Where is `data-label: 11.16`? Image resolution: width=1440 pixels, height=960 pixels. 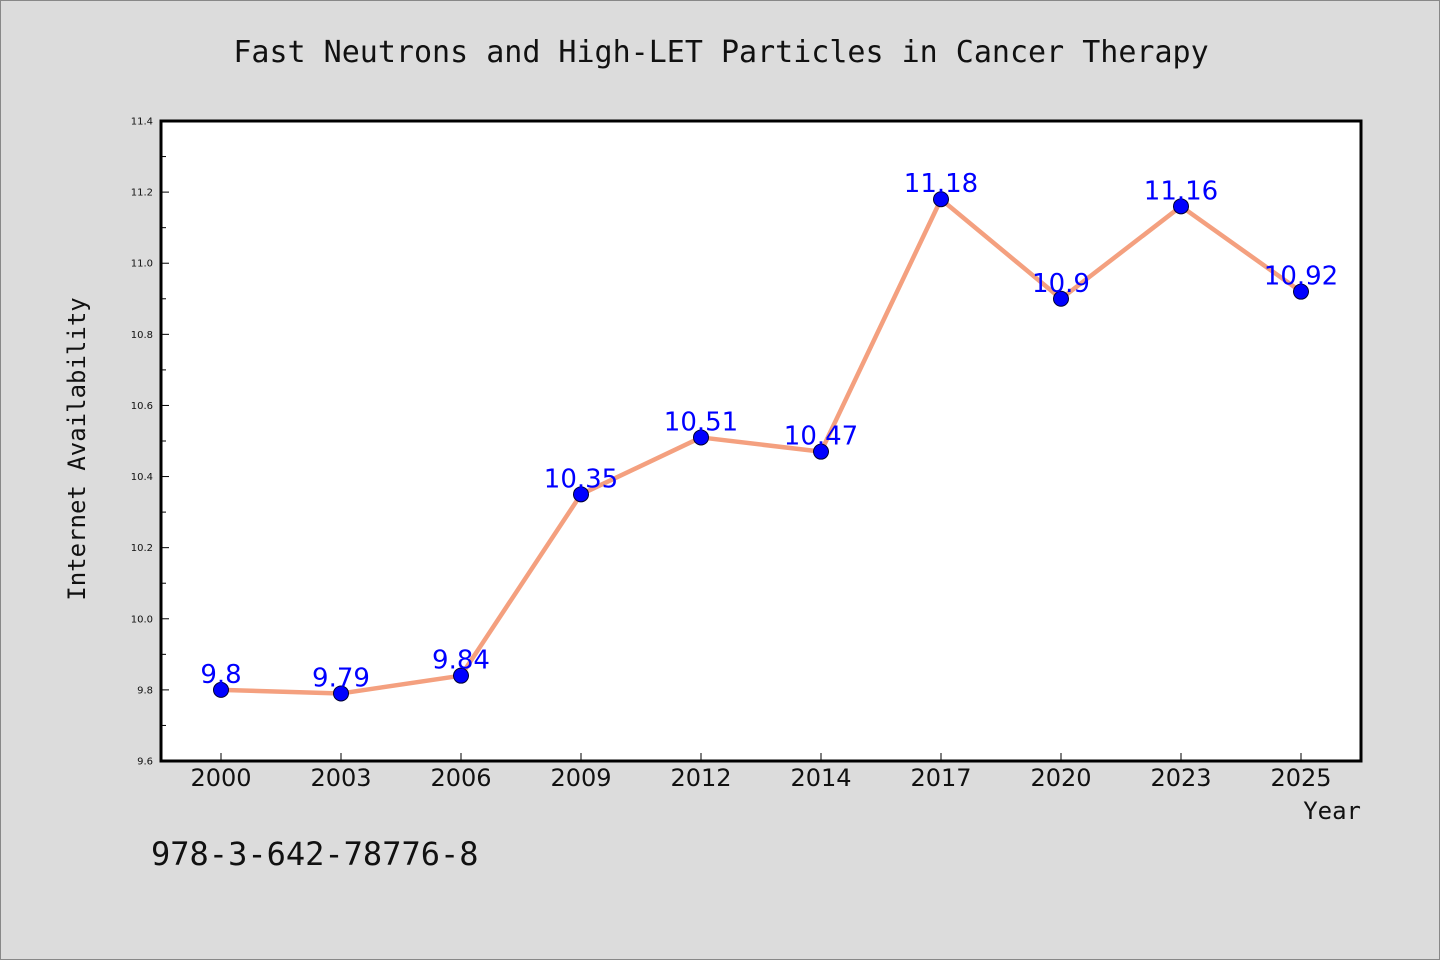 data-label: 11.16 is located at coordinates (1181, 191).